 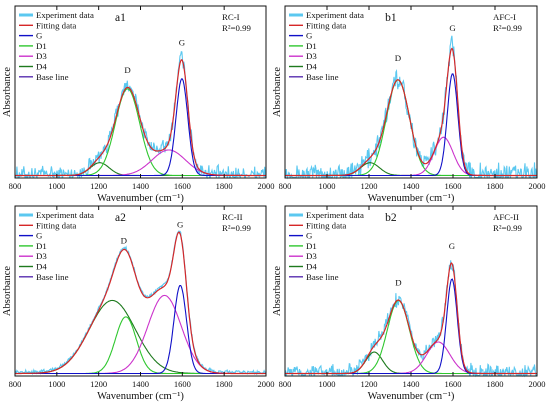 I want to click on sample-name: AFC-I, so click(x=504, y=17).